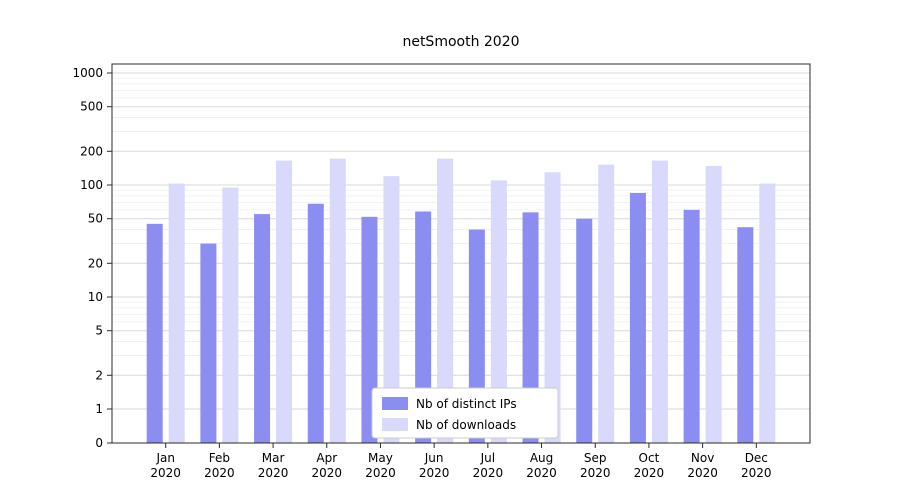 The image size is (900, 500). Describe the element at coordinates (659, 302) in the screenshot. I see `bar-downloads-oct` at that location.